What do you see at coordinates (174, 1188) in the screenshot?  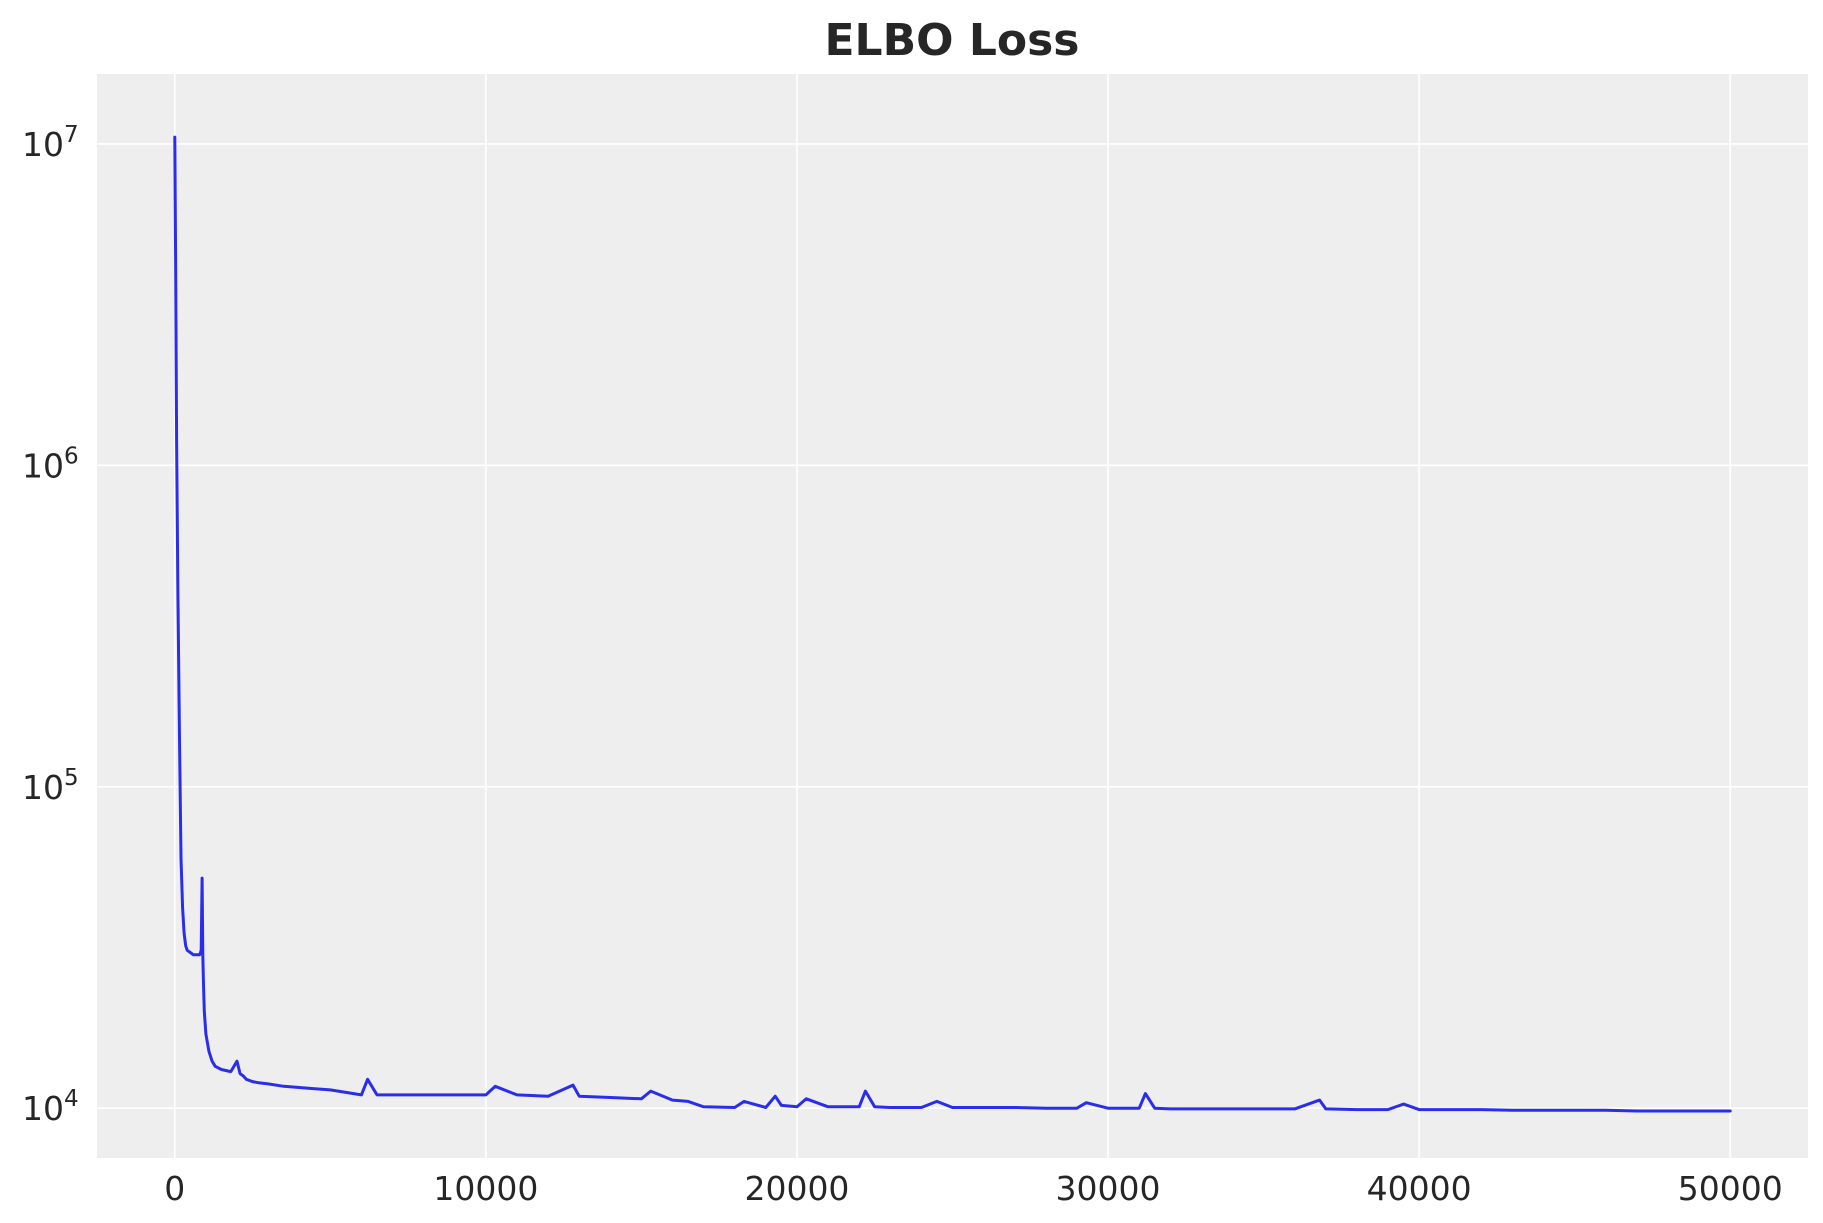 I see `x-tick-label: 0` at bounding box center [174, 1188].